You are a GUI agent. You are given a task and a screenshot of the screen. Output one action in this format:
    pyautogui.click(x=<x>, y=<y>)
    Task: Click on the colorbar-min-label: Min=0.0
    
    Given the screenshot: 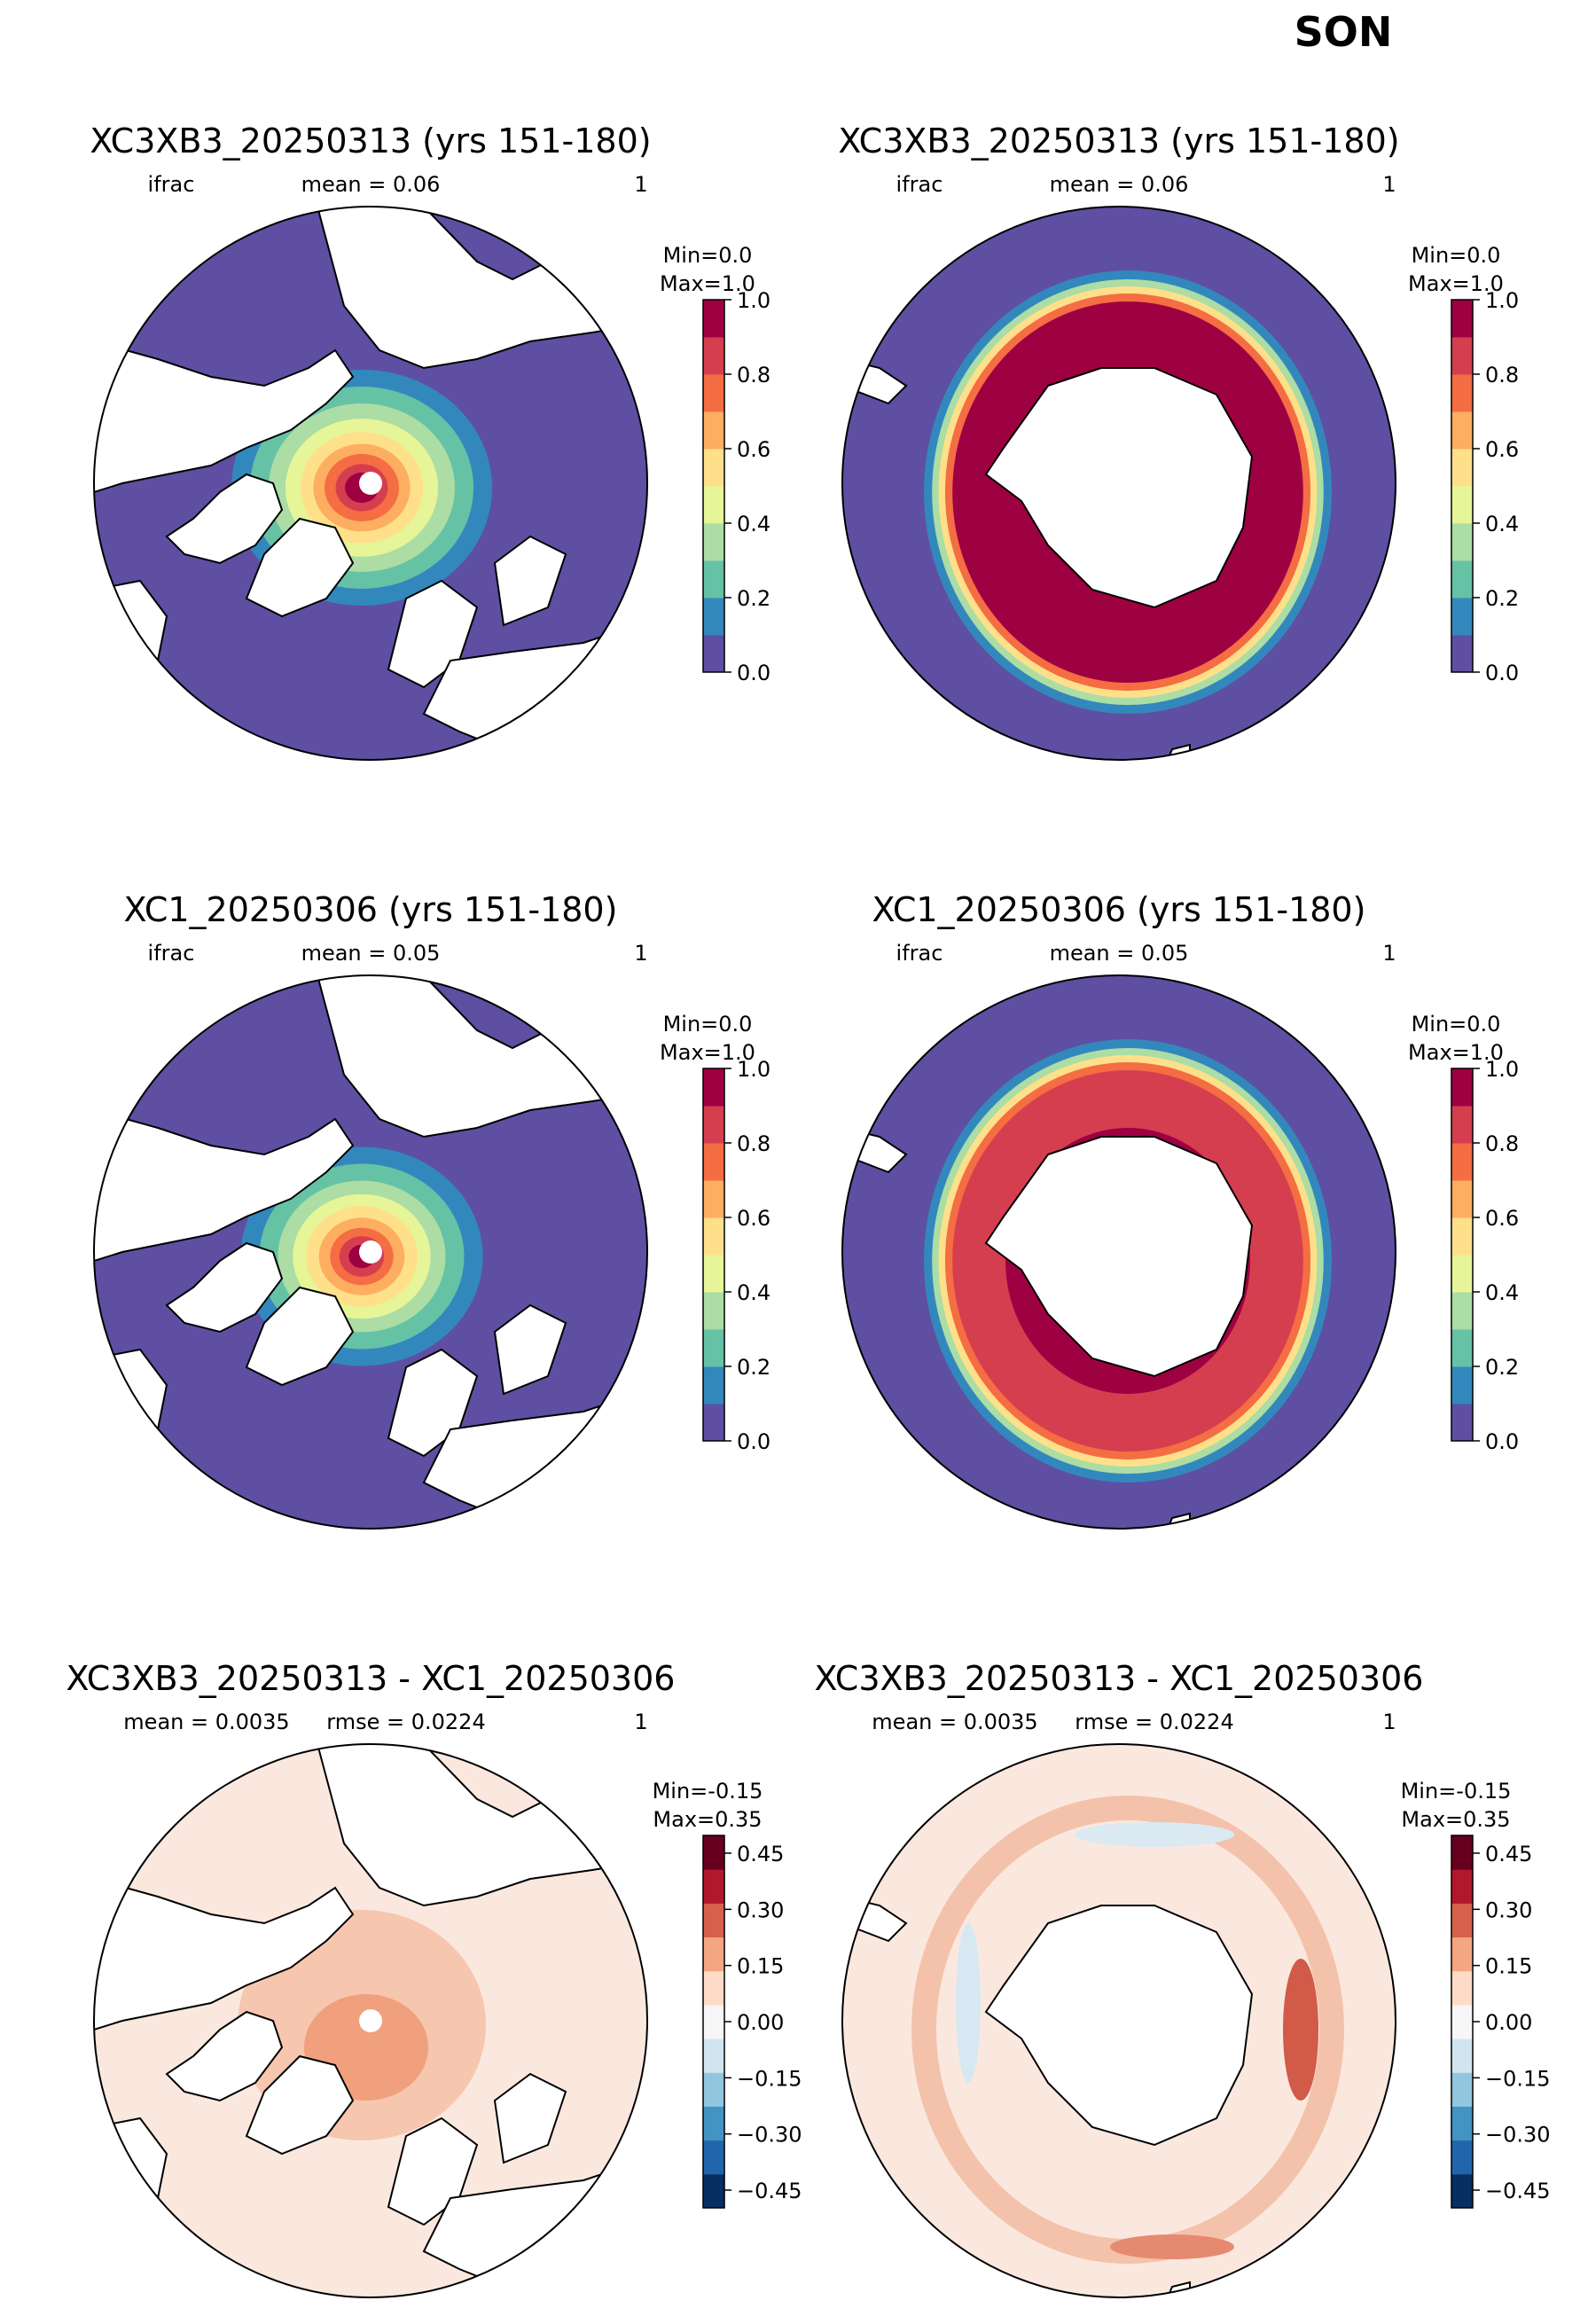 What is the action you would take?
    pyautogui.click(x=1456, y=256)
    